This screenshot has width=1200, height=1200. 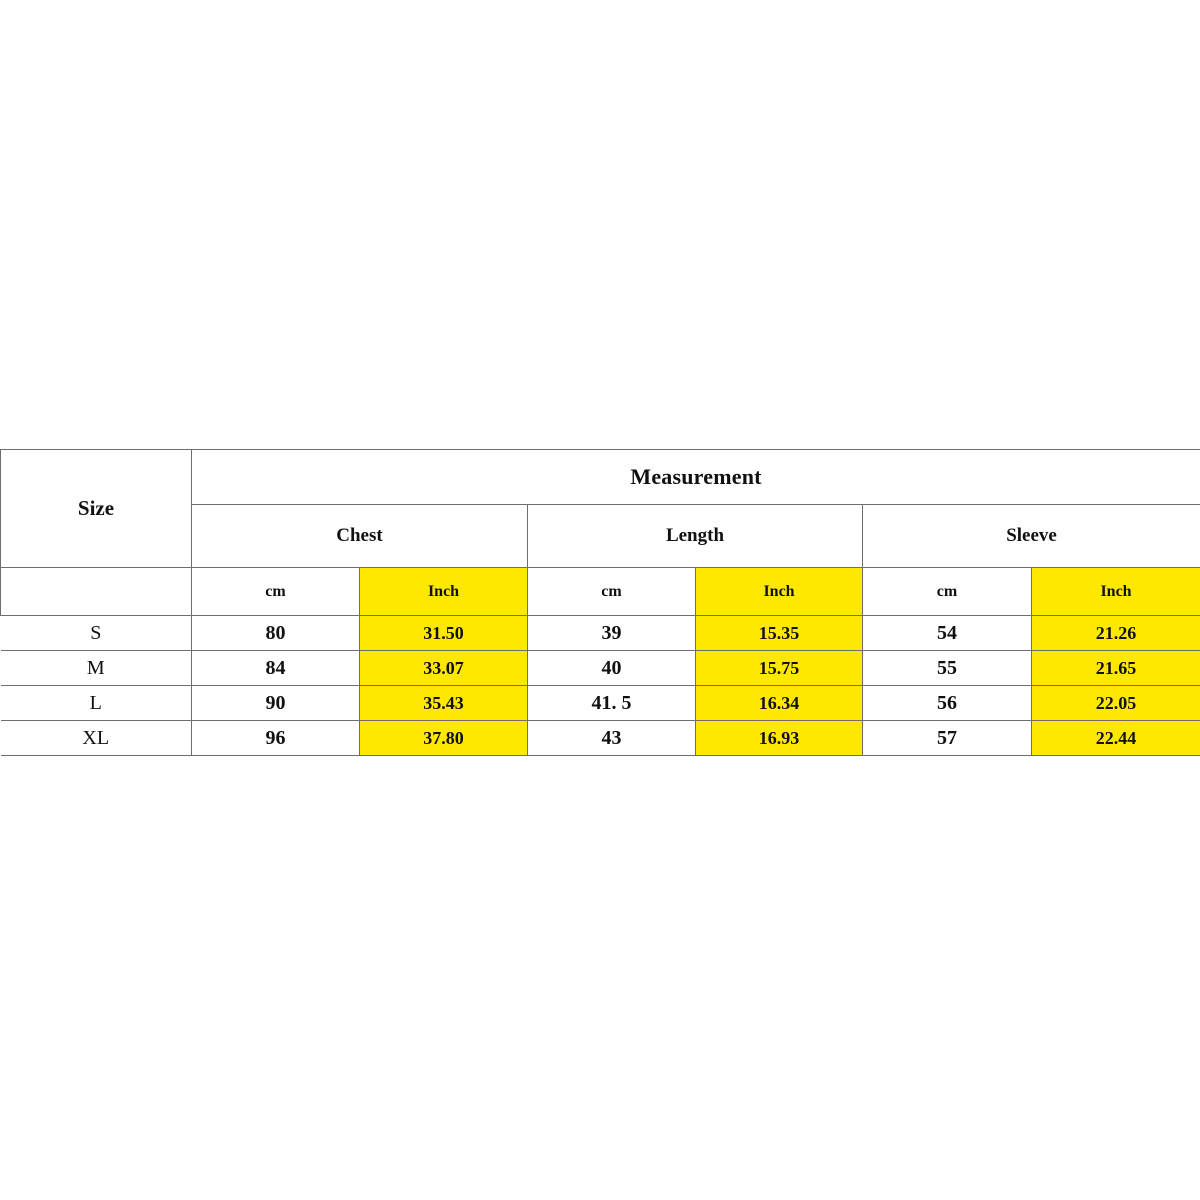 I want to click on table-row: M 84 33.07 40 15.75 55 21.65, so click(x=600, y=668).